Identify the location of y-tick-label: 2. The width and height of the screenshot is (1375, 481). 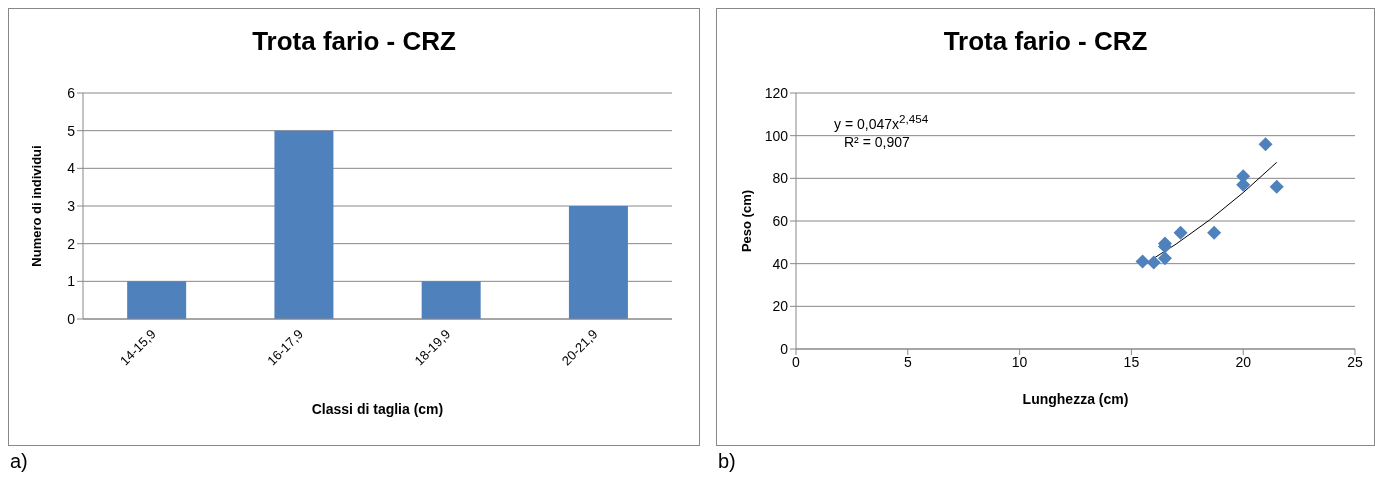
(71, 243).